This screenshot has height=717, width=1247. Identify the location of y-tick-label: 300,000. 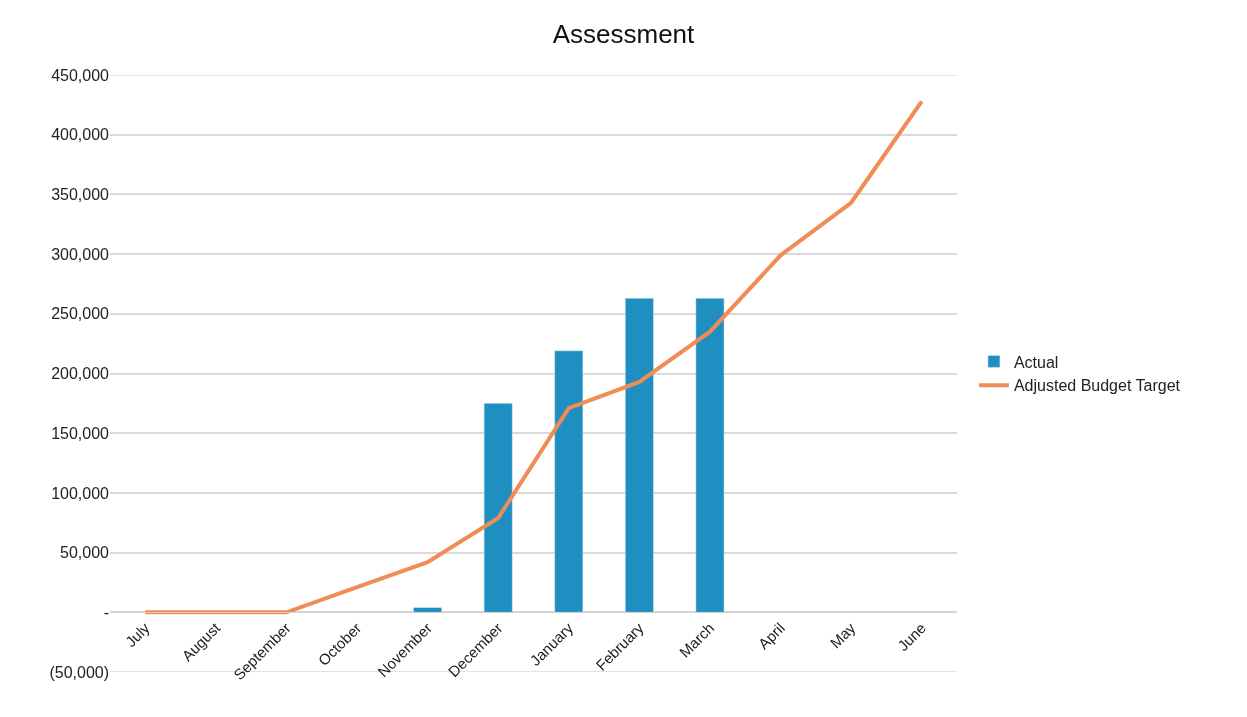
(80, 254).